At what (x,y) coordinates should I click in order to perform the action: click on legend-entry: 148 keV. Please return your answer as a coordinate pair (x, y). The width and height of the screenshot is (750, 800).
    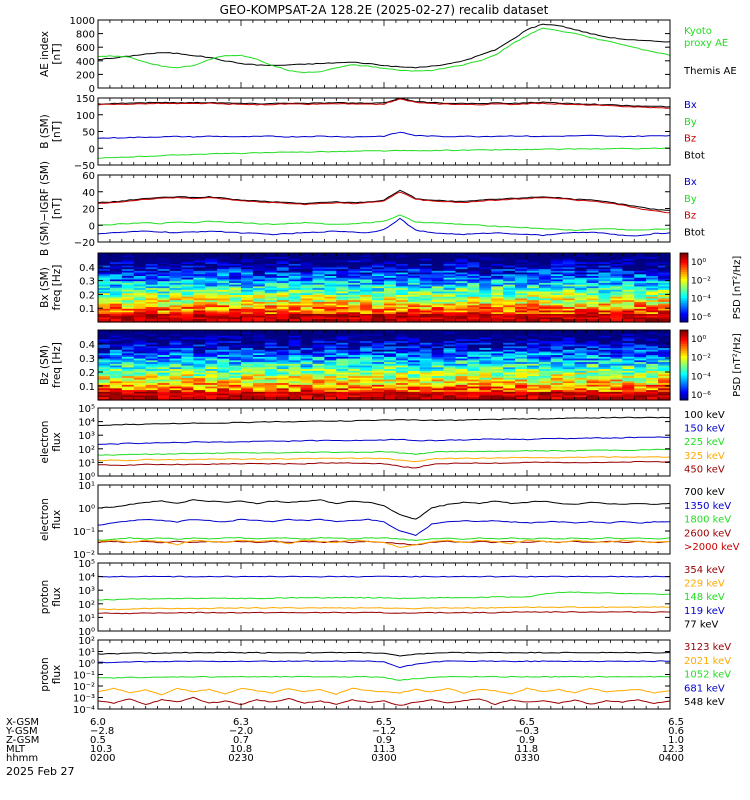
    Looking at the image, I should click on (704, 597).